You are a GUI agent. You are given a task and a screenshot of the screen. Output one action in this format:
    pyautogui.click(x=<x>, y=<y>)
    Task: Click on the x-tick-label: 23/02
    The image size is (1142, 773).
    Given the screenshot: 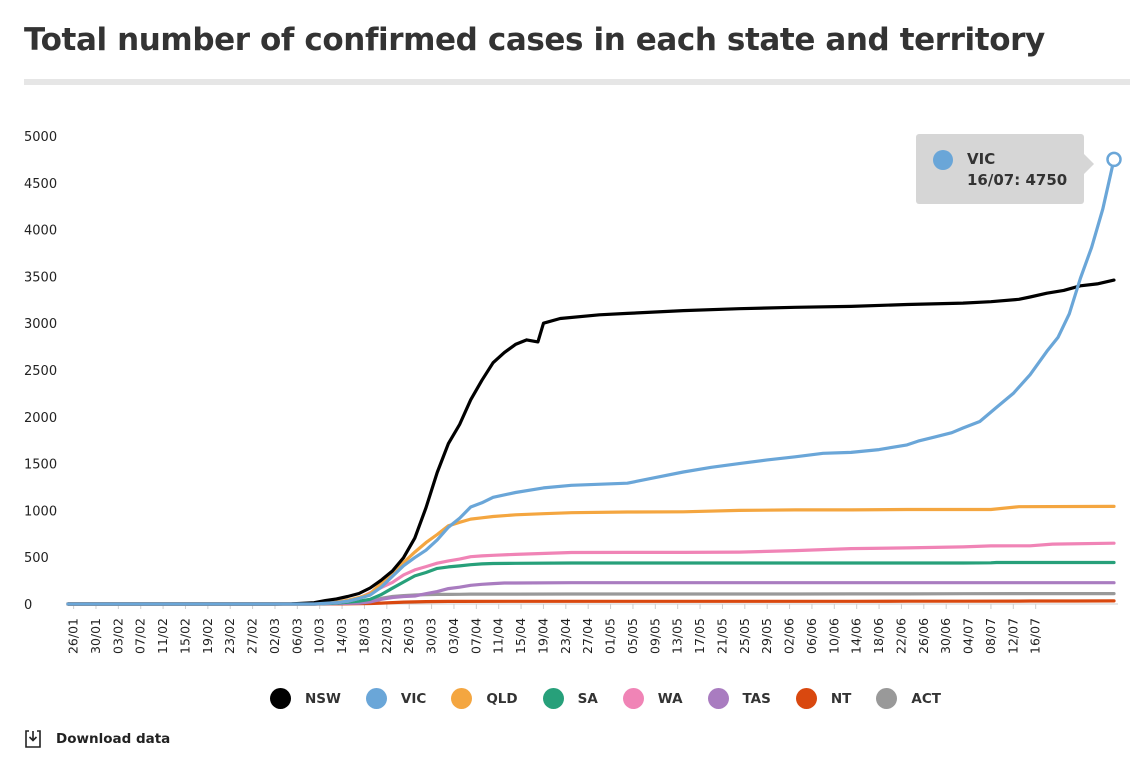 What is the action you would take?
    pyautogui.click(x=229, y=636)
    